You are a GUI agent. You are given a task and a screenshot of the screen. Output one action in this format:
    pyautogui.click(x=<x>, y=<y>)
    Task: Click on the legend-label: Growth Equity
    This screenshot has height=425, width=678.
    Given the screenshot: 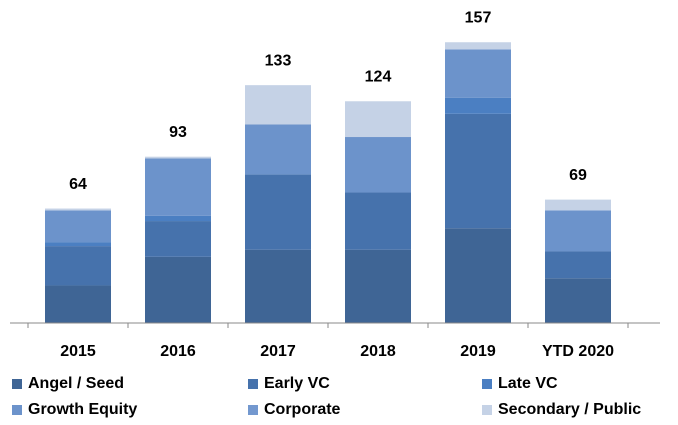 What is the action you would take?
    pyautogui.click(x=82, y=409)
    